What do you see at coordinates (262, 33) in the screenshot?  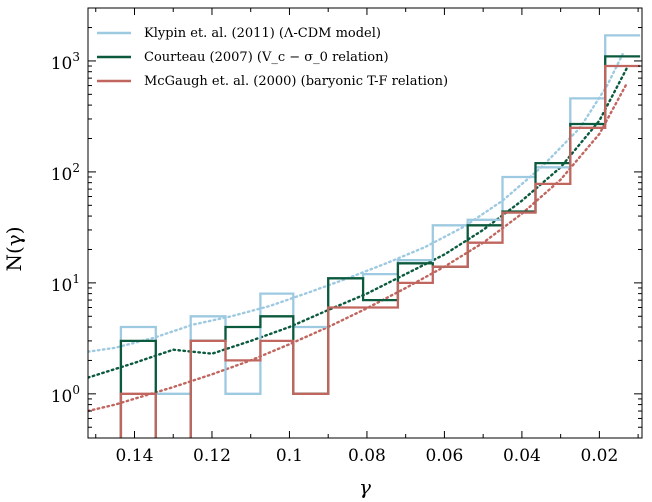 I see `legend-label-1: Klypin et. al. (2011) (Λ-CDM model)` at bounding box center [262, 33].